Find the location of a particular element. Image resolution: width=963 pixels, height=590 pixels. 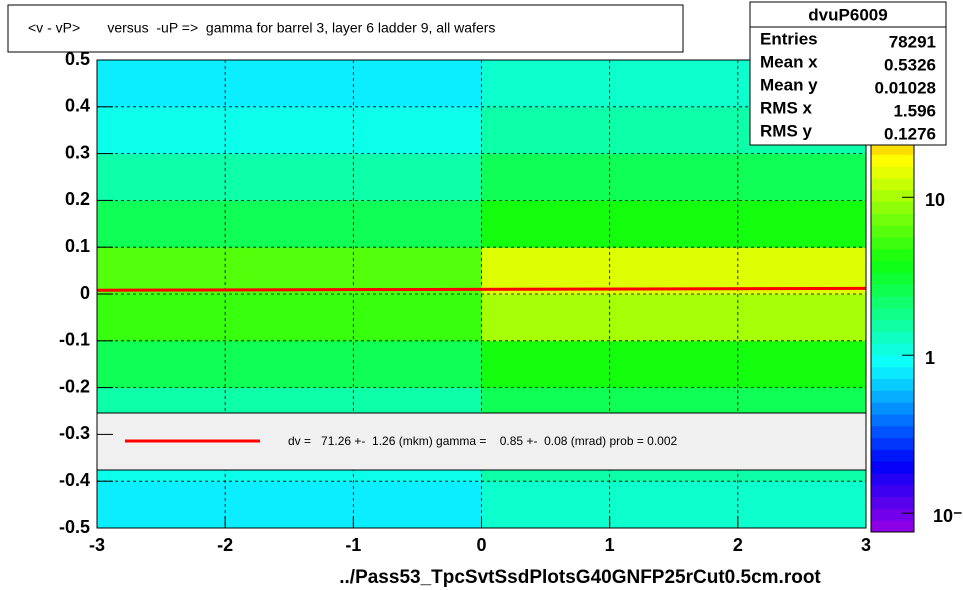

stats-name: RMS y is located at coordinates (786, 130).